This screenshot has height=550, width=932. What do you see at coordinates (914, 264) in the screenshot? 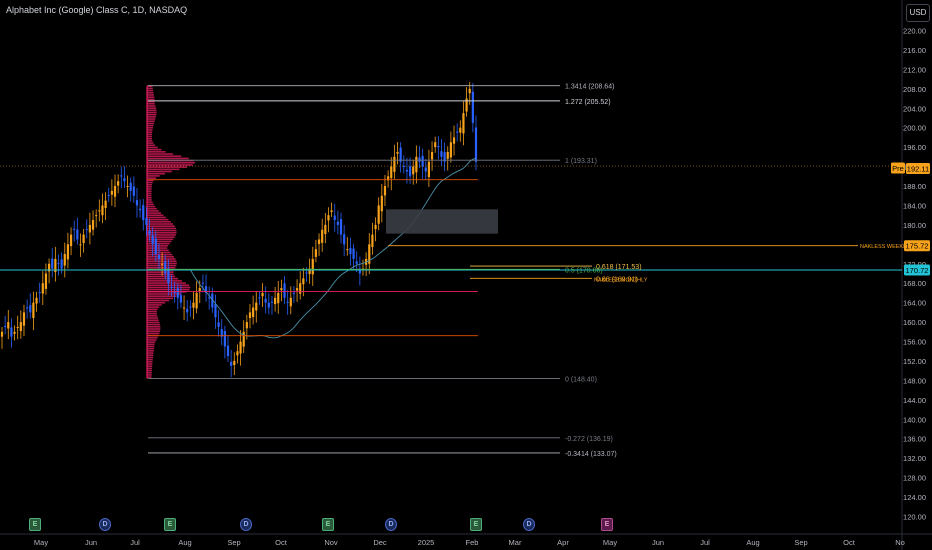
I see `price-tick-label: 172.00` at bounding box center [914, 264].